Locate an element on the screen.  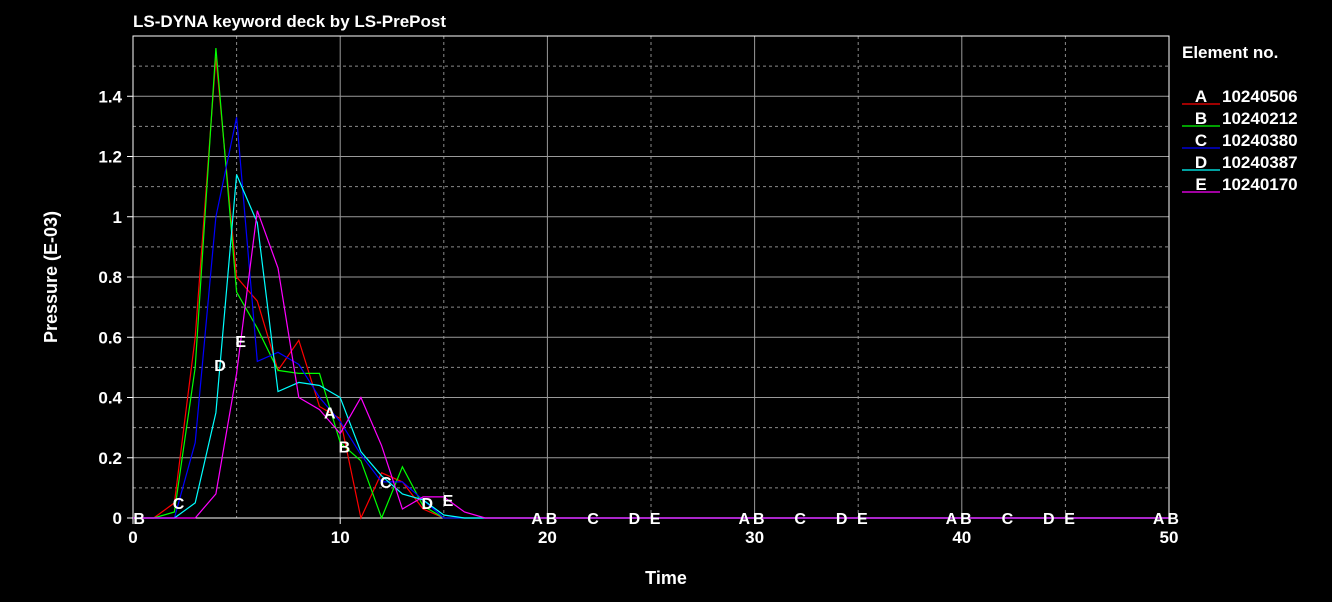
chart-title: LS-DYNA keyword deck by LS-PrePost is located at coordinates (289, 21).